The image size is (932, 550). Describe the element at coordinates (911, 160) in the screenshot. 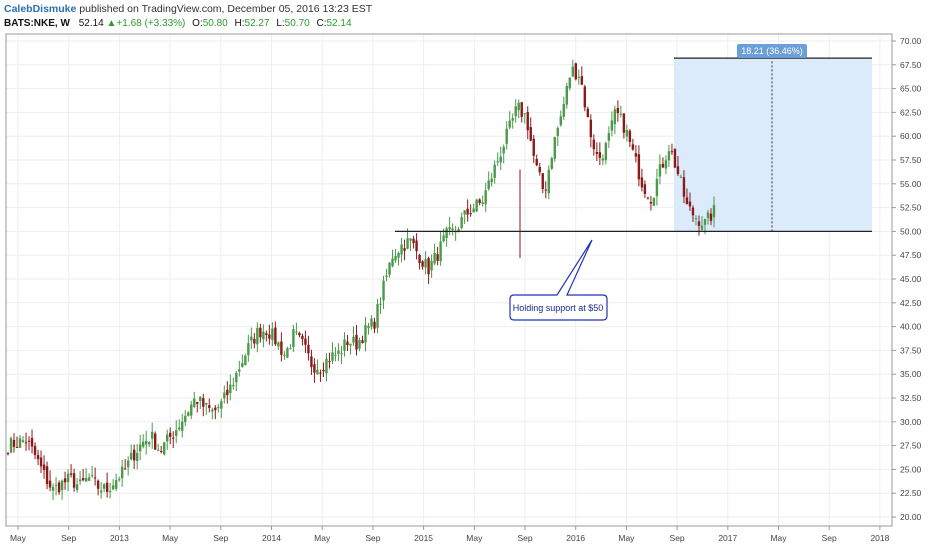

I see `y-tick-label: 57.50` at that location.